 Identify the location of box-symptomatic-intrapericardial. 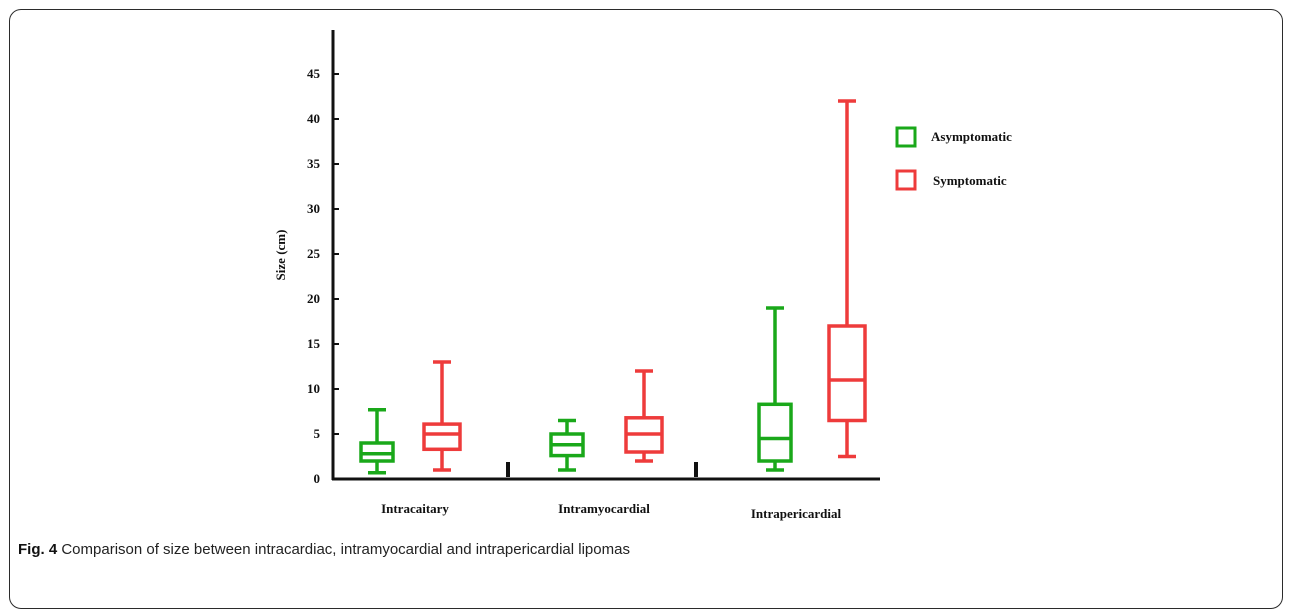
(847, 279).